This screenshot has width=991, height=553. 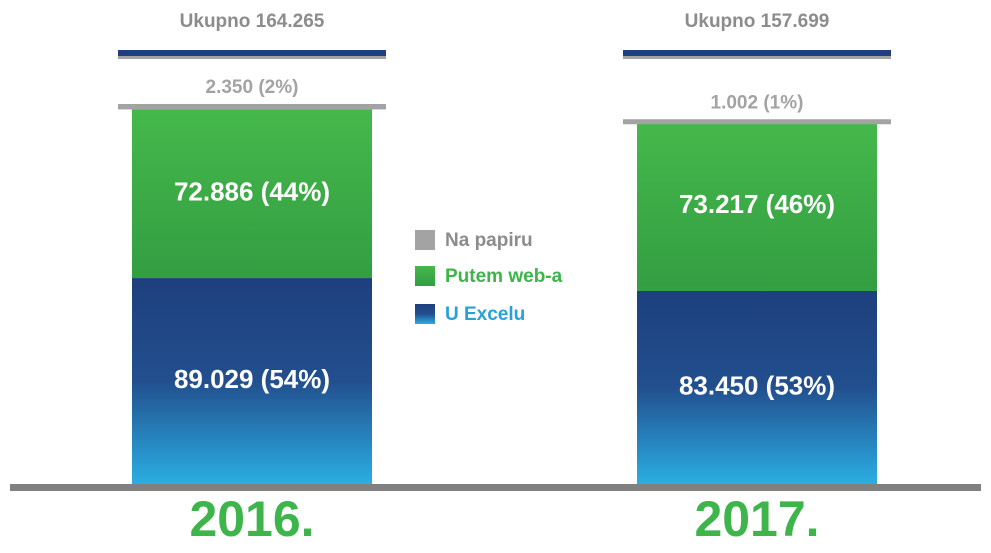 I want to click on total-label: Ukupno 157.699, so click(x=757, y=21).